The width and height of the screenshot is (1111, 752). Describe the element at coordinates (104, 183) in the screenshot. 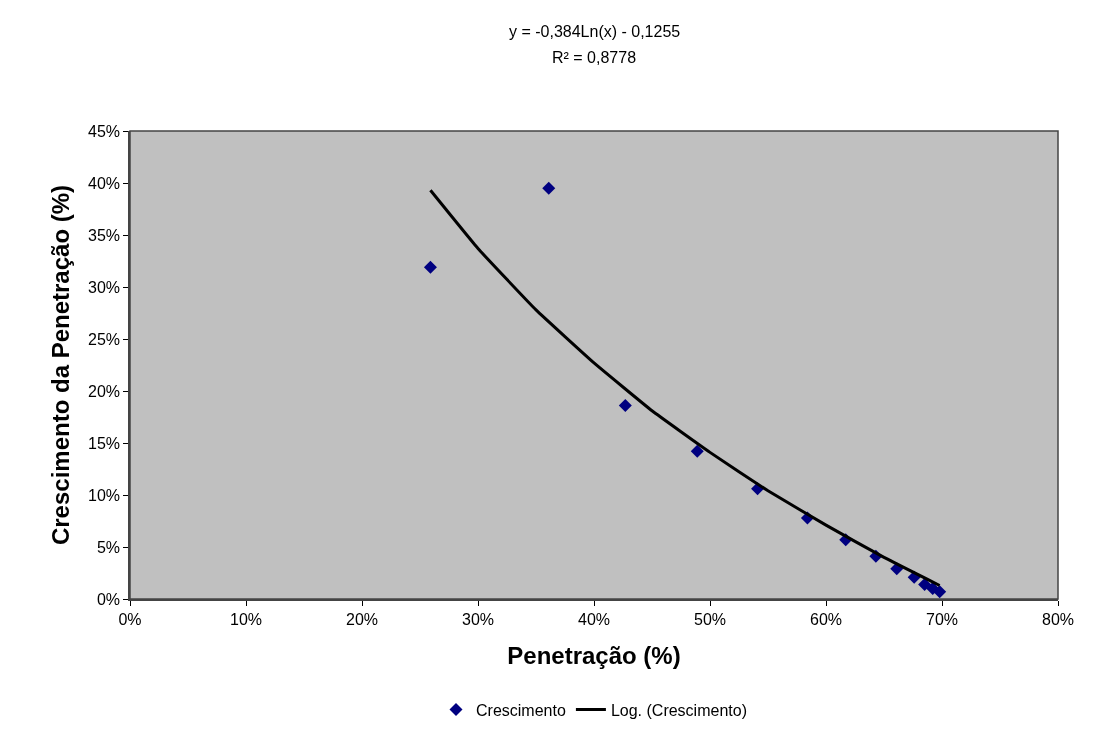

I see `y-tick-label: 40%` at that location.